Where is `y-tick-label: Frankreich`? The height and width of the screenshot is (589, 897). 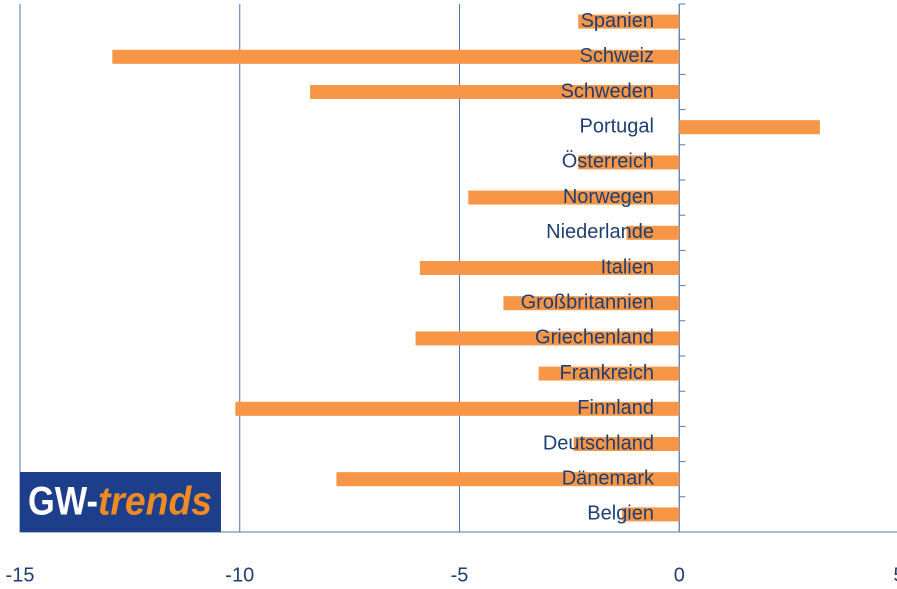
y-tick-label: Frankreich is located at coordinates (607, 373).